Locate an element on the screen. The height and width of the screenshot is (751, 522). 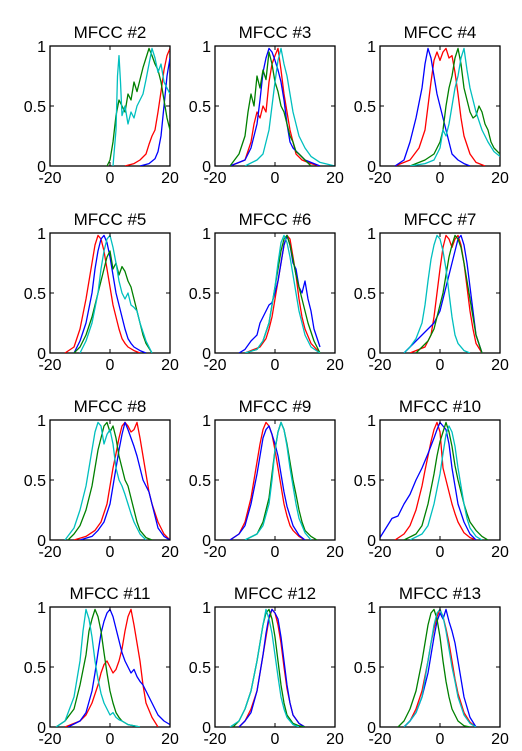
subplot-3: MFCC #400.51-20 0 20 is located at coordinates (431, 105).